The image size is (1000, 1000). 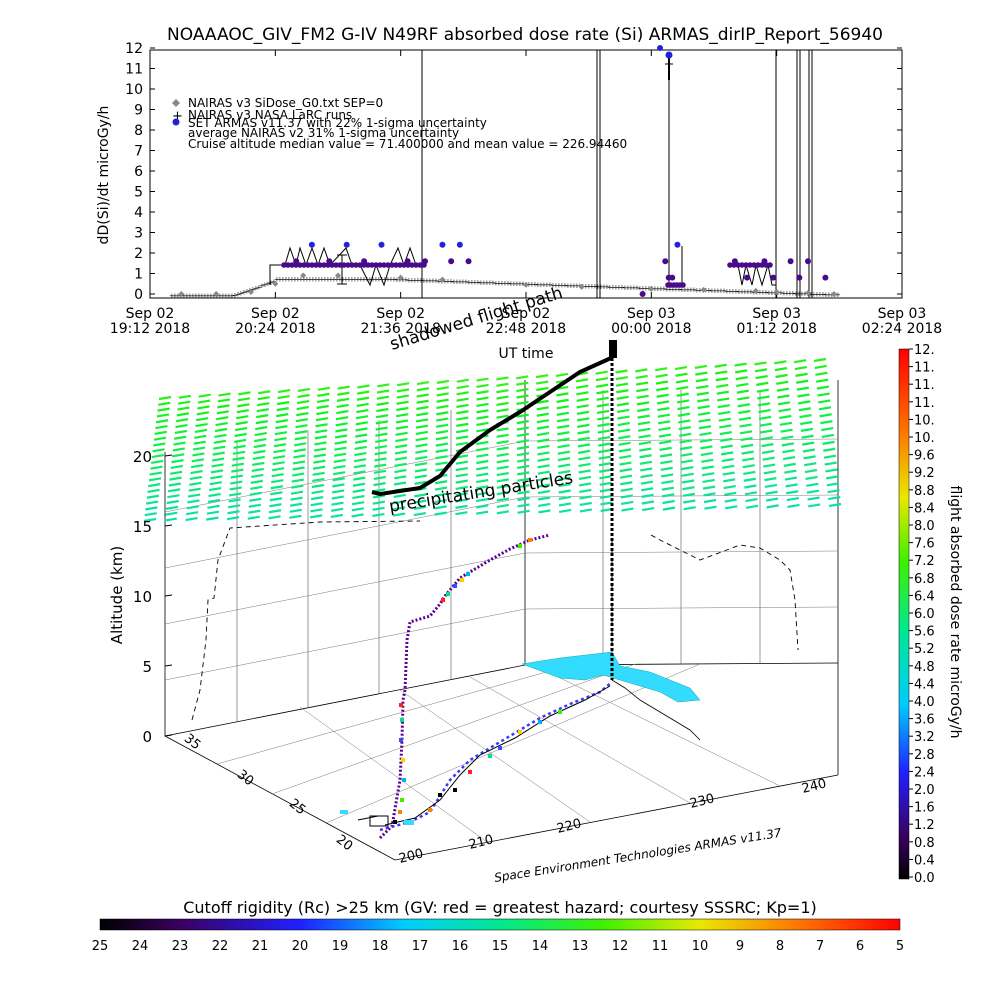 I want to click on z-tick, so click(x=168, y=525).